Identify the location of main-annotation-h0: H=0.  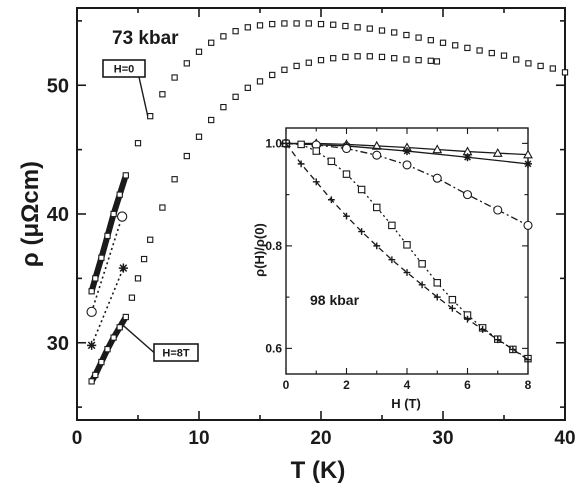
(125, 88).